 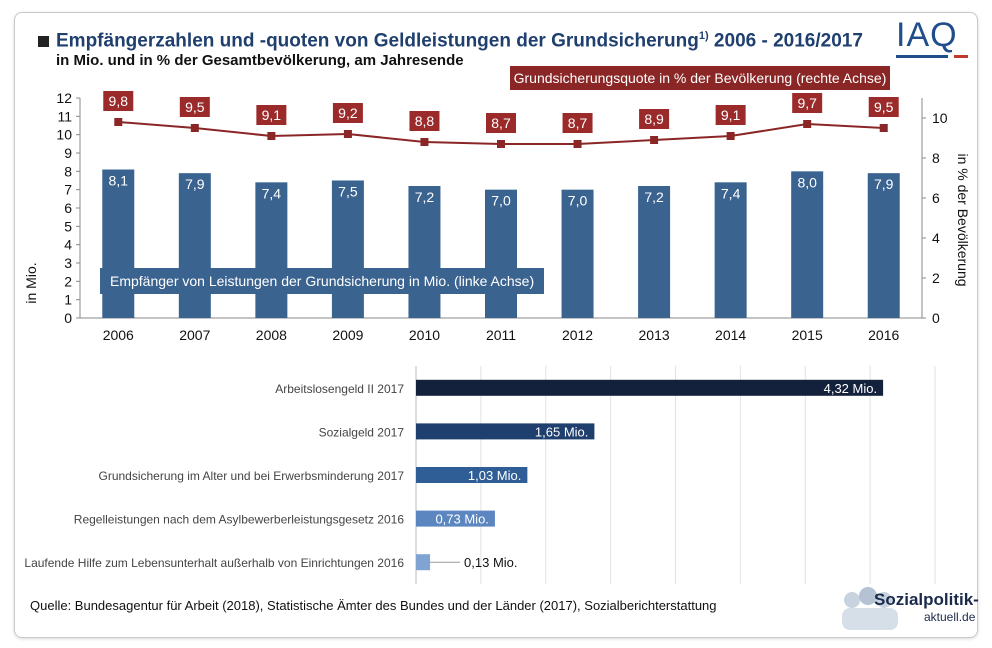 I want to click on y-tick-label-left: 2, so click(x=68, y=281).